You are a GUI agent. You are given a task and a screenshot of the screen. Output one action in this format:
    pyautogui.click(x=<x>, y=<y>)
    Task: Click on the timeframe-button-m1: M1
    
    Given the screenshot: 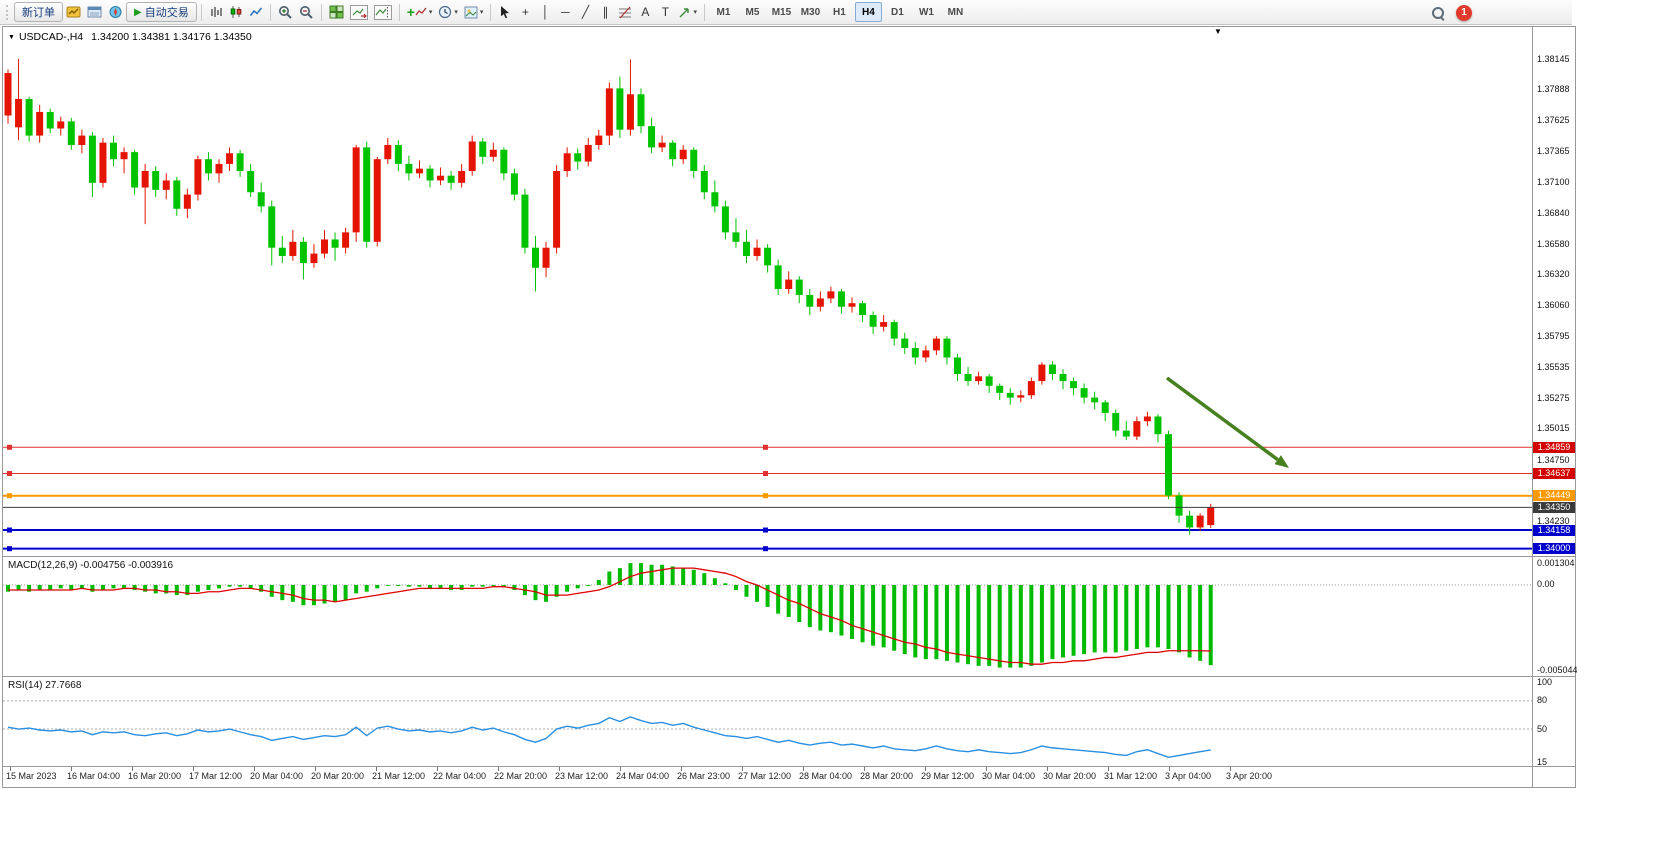 What is the action you would take?
    pyautogui.click(x=723, y=12)
    